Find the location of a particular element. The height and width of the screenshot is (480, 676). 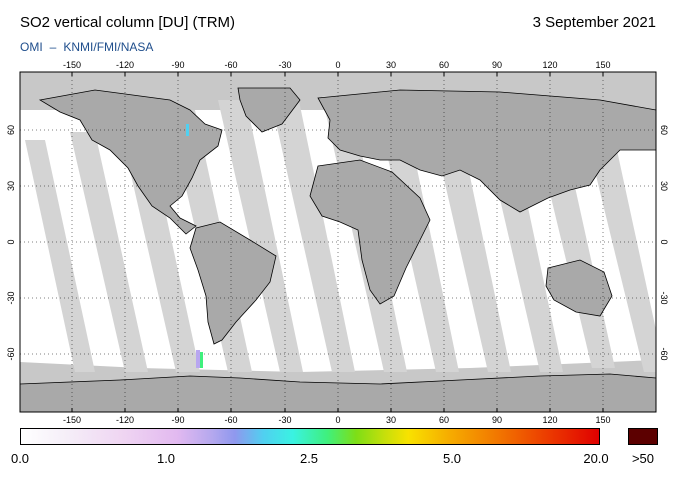

lat-label-right: 0 is located at coordinates (664, 242).